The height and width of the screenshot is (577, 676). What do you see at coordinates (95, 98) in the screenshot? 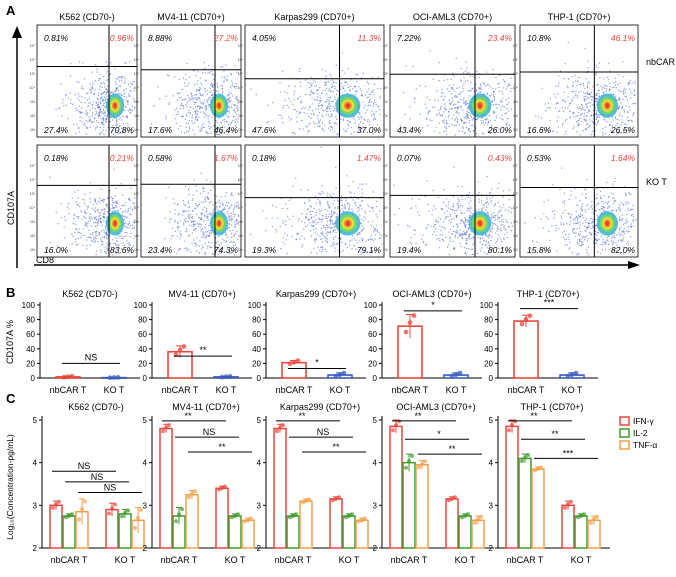
I see `flow-density` at bounding box center [95, 98].